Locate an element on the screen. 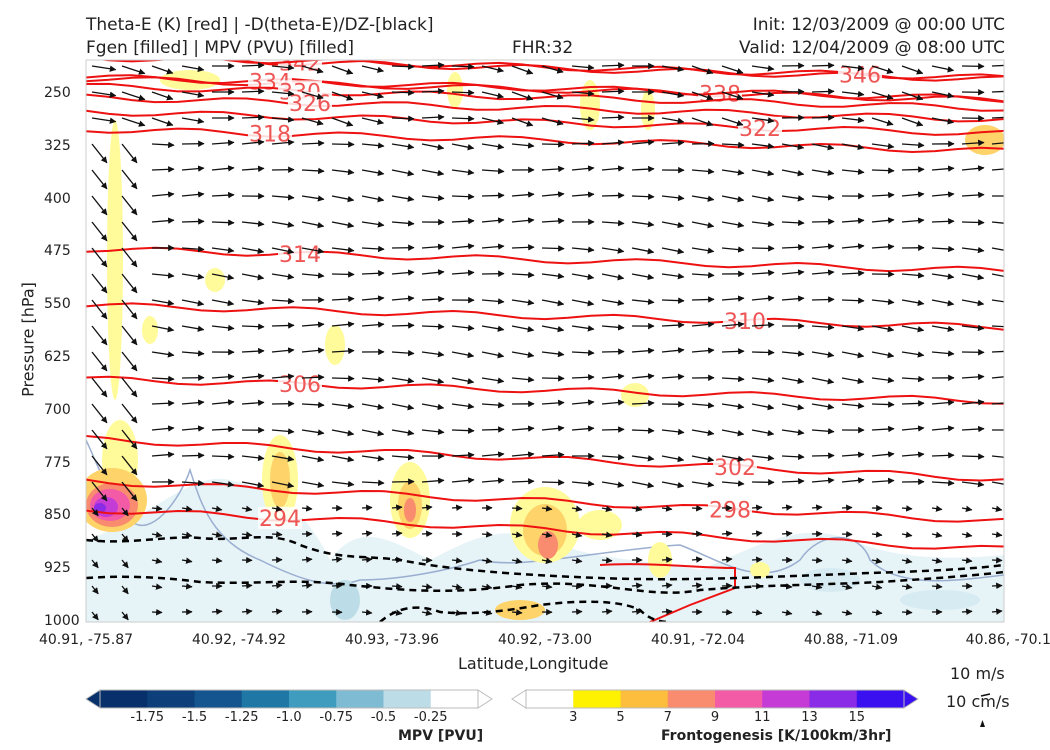 This screenshot has height=750, width=1050. x-tick-label: 40.91, -75.87 is located at coordinates (86, 640).